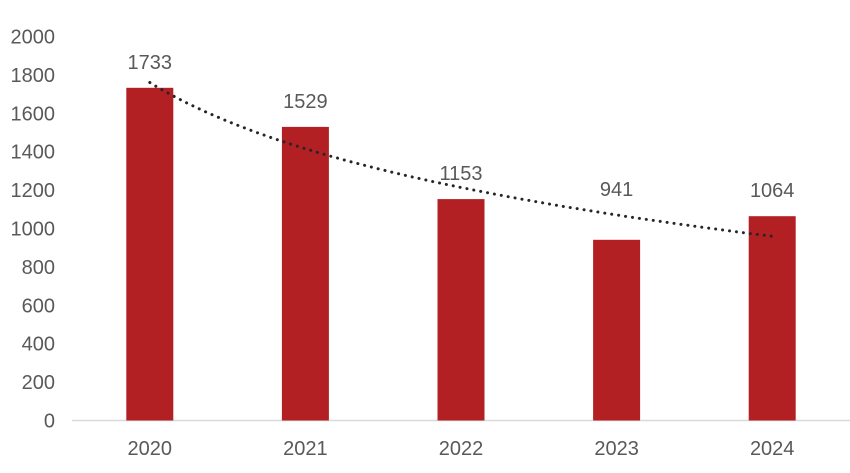 This screenshot has width=850, height=473. What do you see at coordinates (38, 268) in the screenshot?
I see `y-axis-tick-label: 800` at bounding box center [38, 268].